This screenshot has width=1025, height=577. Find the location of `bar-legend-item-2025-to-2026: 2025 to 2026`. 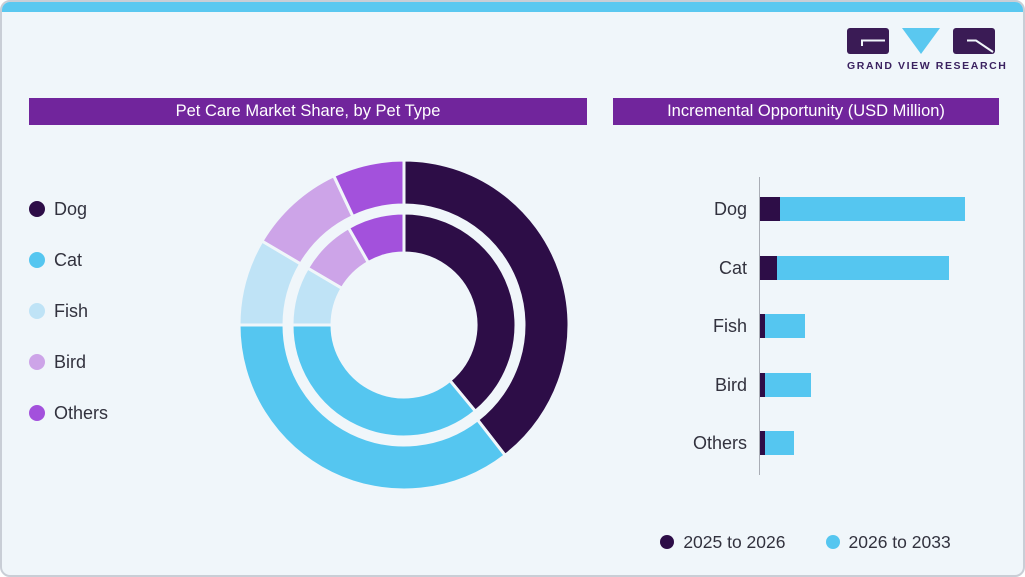

bar-legend-item-2025-to-2026: 2025 to 2026 is located at coordinates (723, 541).